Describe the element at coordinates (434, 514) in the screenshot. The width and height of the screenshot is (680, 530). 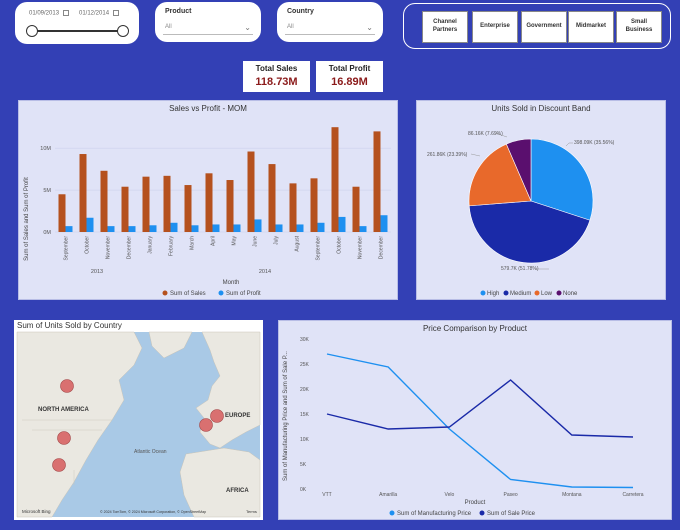
I see `legend-manufacturing-label: Sum of Manufacturing Price` at that location.